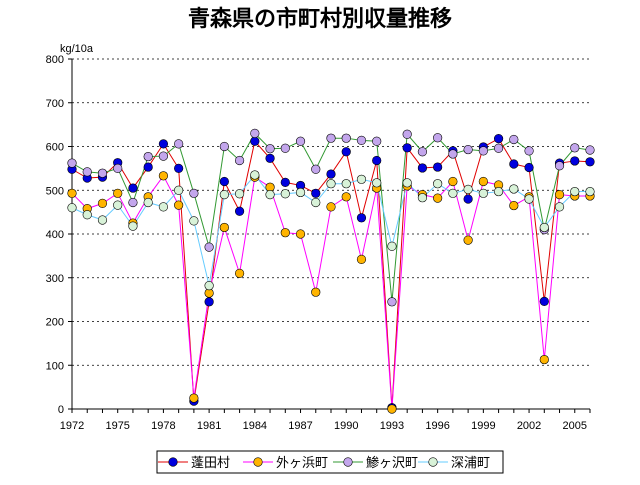  Describe the element at coordinates (392, 246) in the screenshot. I see `series-4-point-1993` at that location.